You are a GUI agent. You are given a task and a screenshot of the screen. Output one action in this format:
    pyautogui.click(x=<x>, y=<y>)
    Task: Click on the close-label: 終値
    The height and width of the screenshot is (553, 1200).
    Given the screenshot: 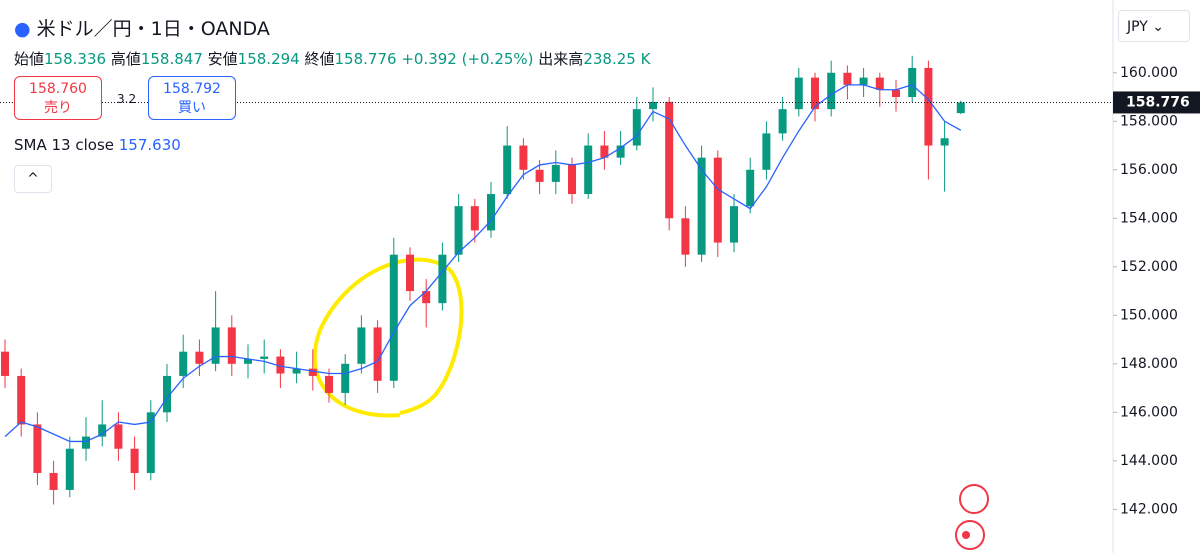 What is the action you would take?
    pyautogui.click(x=319, y=59)
    